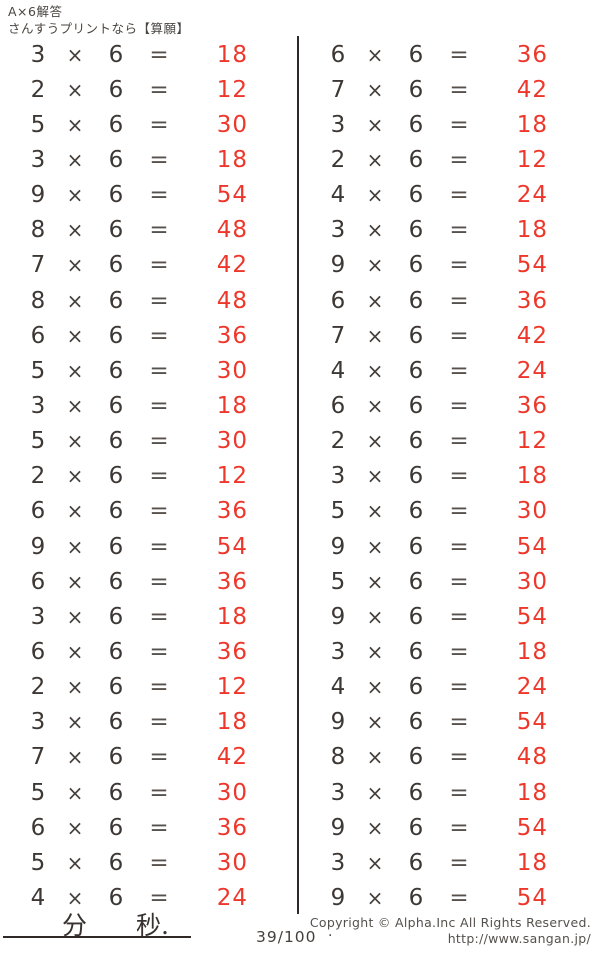 The width and height of the screenshot is (600, 954). Describe the element at coordinates (99, 20) in the screenshot. I see `worksheet-header: A×6解答 さんすうプリントなら【算願】` at that location.